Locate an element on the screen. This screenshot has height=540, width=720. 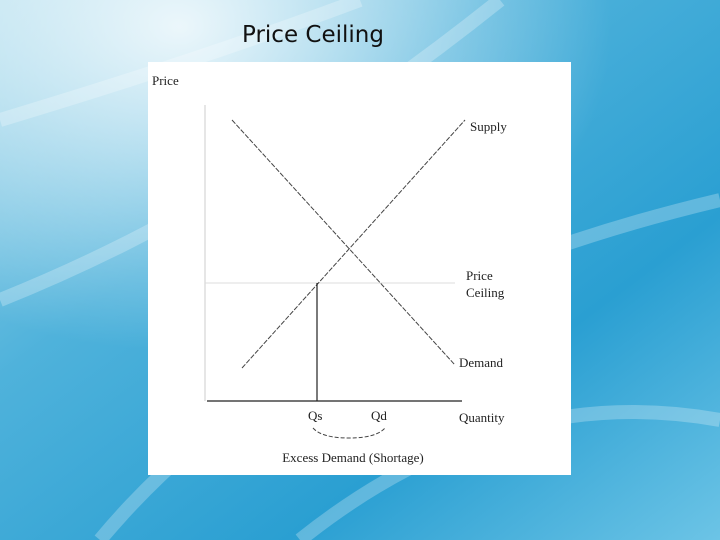
shortage-brace is located at coordinates (349, 433).